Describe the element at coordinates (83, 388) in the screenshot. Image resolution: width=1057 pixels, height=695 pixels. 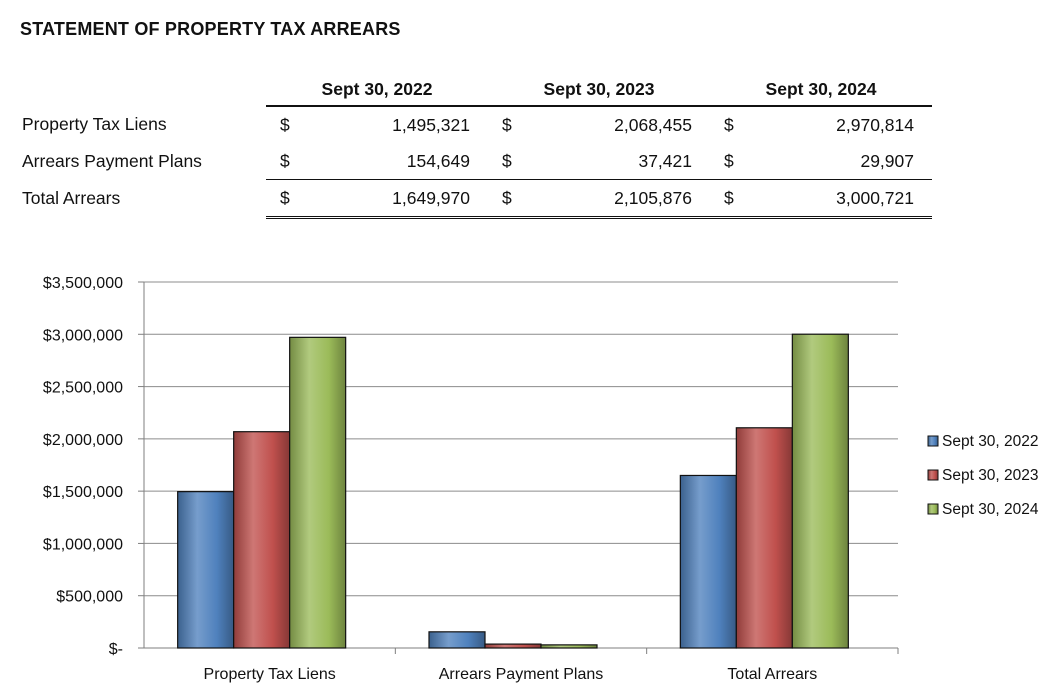
I see `y-tick-label: $2,500,000` at that location.